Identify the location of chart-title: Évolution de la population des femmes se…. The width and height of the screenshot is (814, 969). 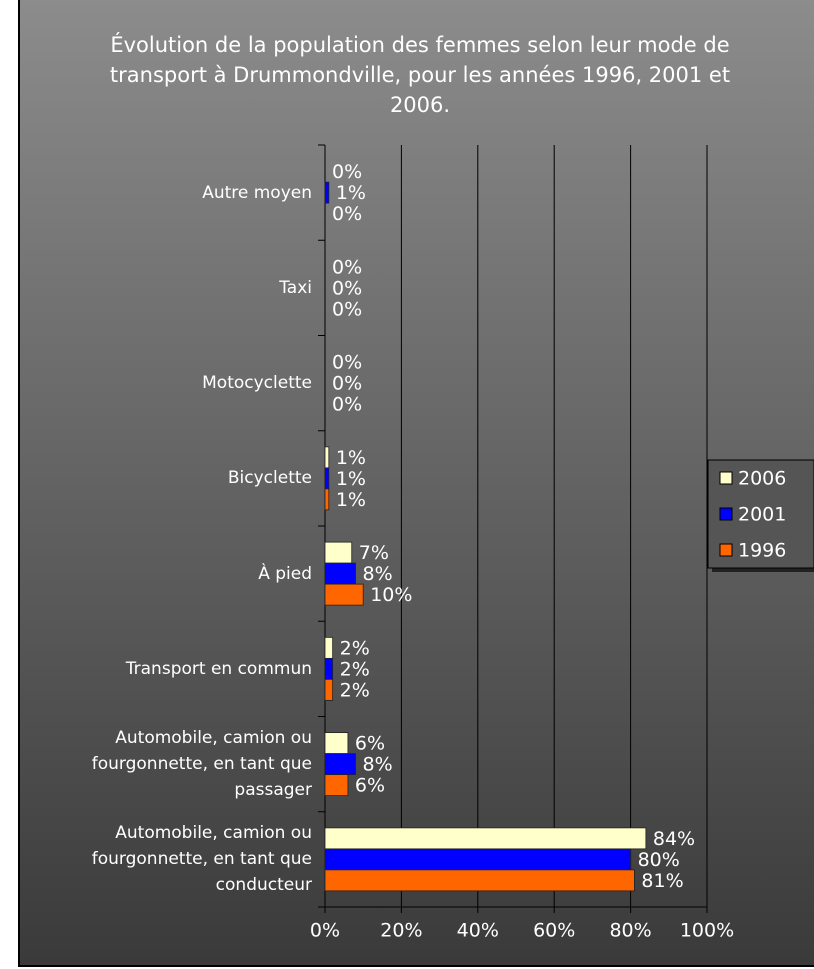
(420, 75).